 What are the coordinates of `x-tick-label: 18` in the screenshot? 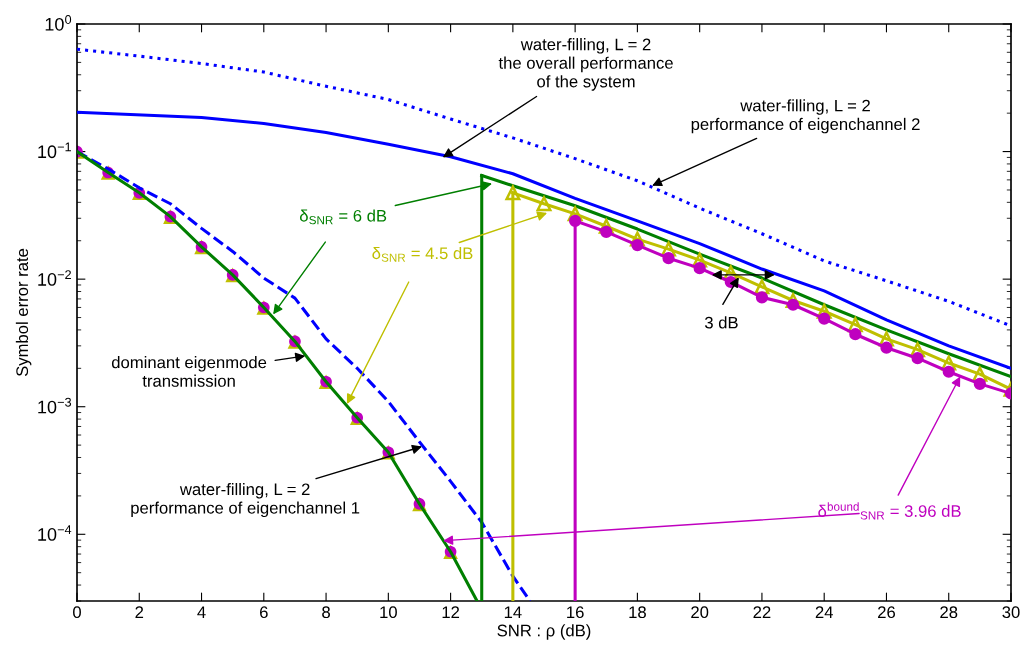 It's located at (637, 612).